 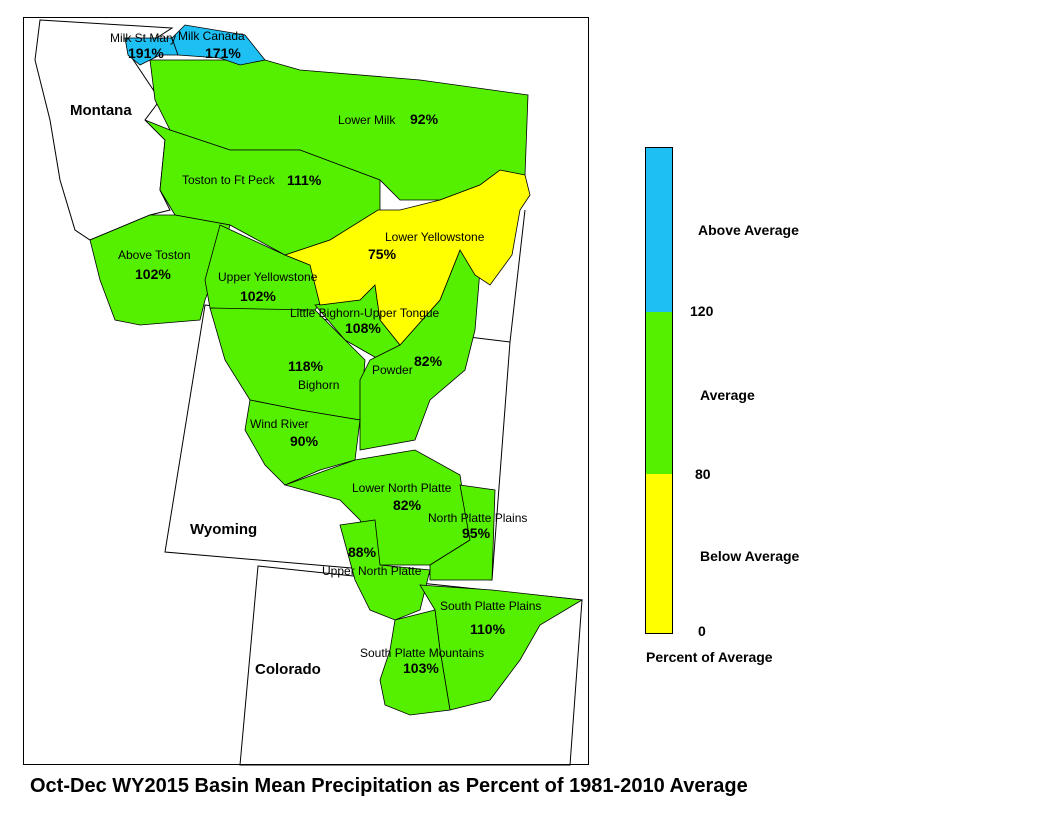 What do you see at coordinates (154, 255) in the screenshot?
I see `basin-name-above-toston: Above Toston` at bounding box center [154, 255].